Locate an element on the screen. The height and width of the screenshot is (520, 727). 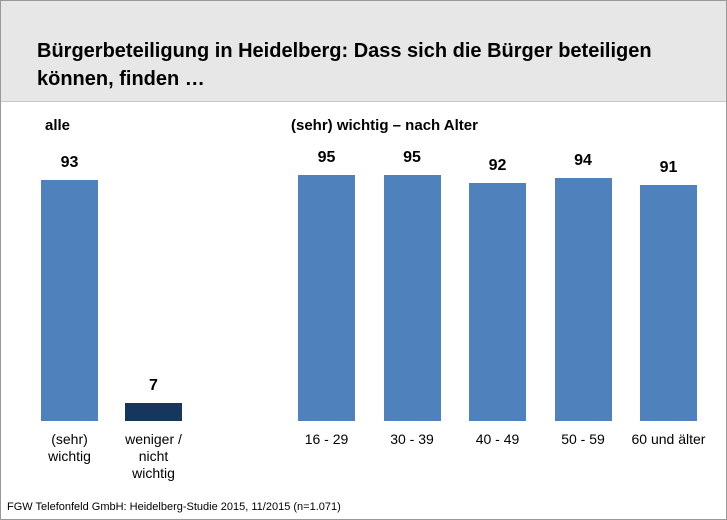
category-label: 16 - 29 is located at coordinates (326, 439).